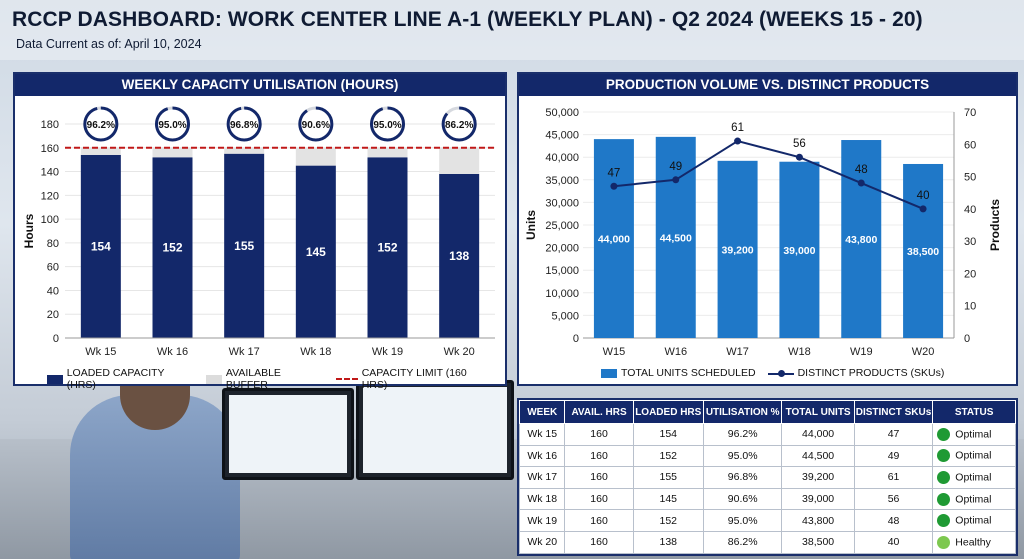 The image size is (1024, 559). I want to click on data-current-date: Data Current as of: April 10, 2024, so click(109, 44).